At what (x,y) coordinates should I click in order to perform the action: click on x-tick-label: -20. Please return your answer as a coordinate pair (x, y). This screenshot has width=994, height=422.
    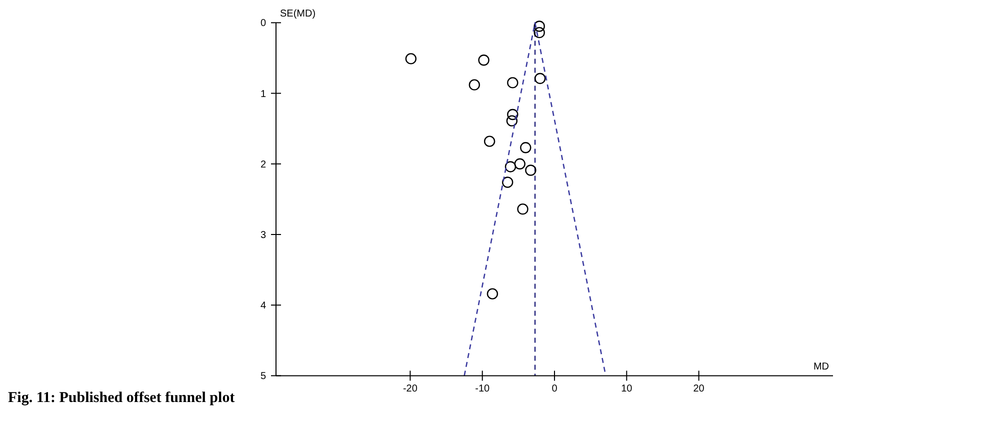
    Looking at the image, I should click on (410, 389).